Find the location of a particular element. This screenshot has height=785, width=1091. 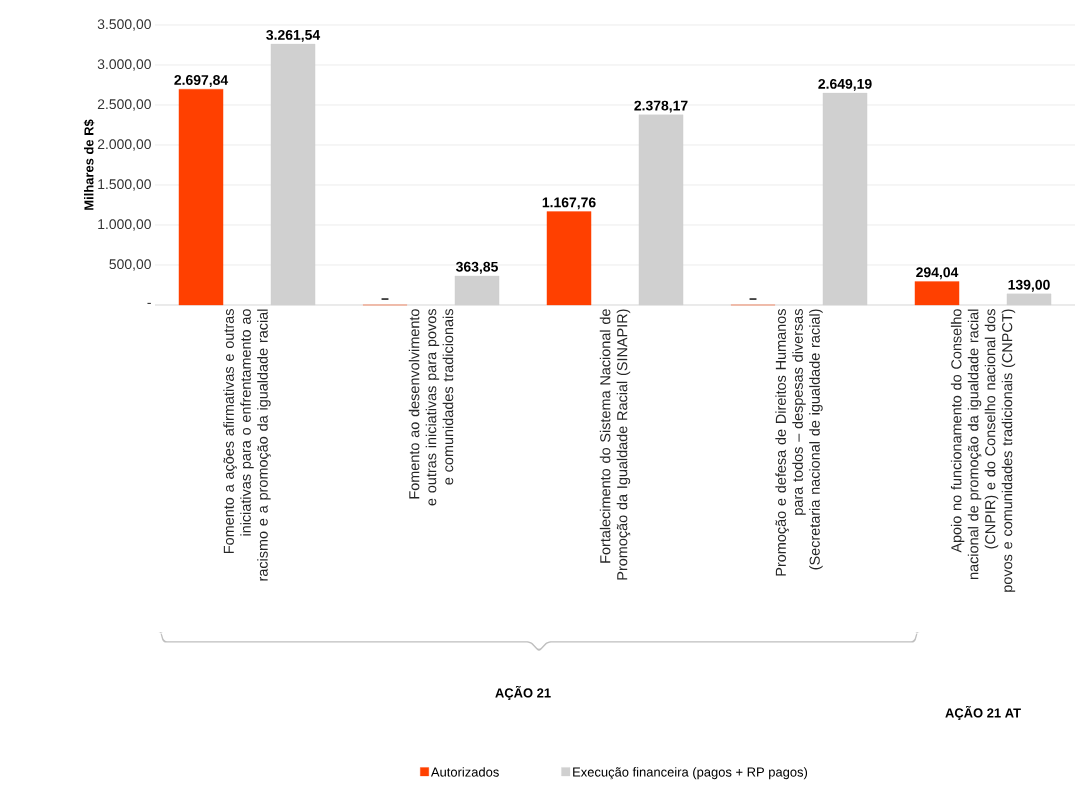

data-label: 363,85 is located at coordinates (476, 267).